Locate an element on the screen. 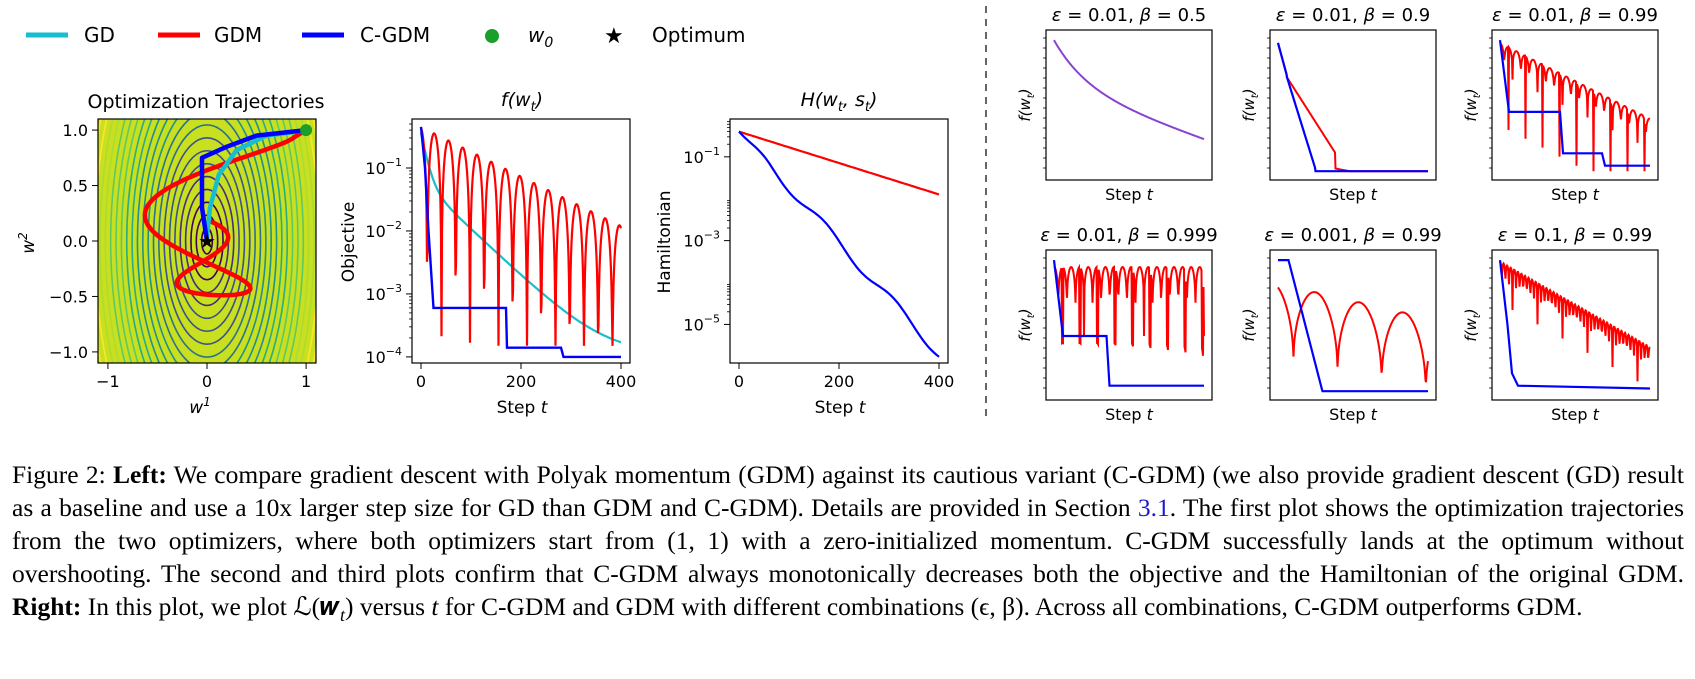  grid-panel: ε = 0.01, β = 0.999 Step t f(wt) is located at coordinates (1117, 324).